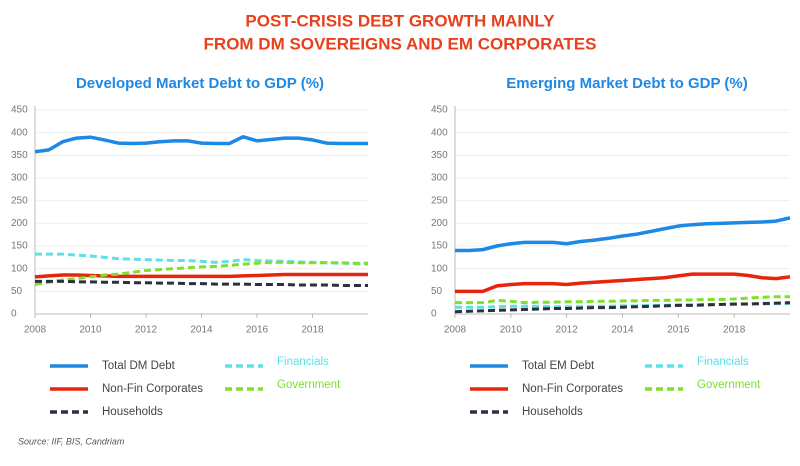  I want to click on main-title: FROM DM SOVEREIGNS AND EM CORPORATES, so click(400, 43).